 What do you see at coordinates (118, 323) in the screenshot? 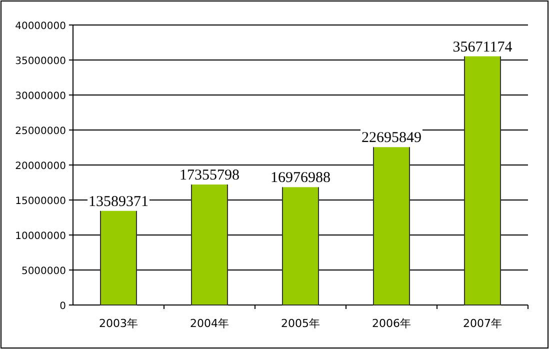
I see `x-tick-label: 2003年` at bounding box center [118, 323].